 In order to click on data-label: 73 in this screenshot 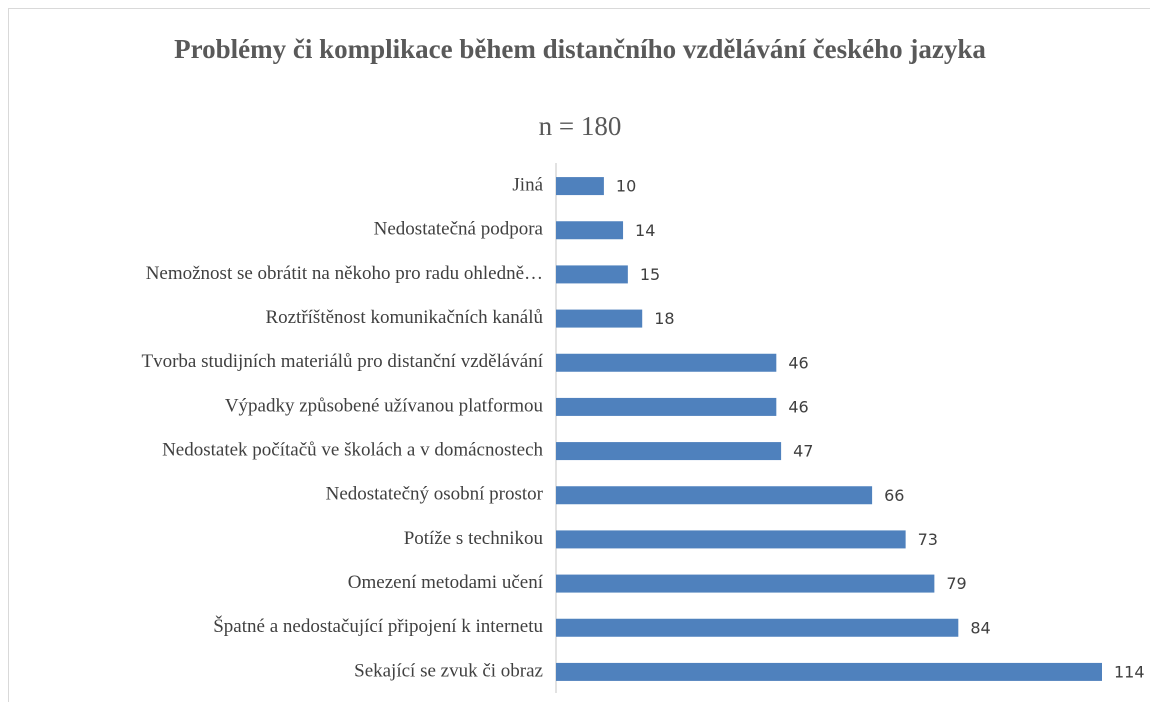, I will do `click(928, 539)`.